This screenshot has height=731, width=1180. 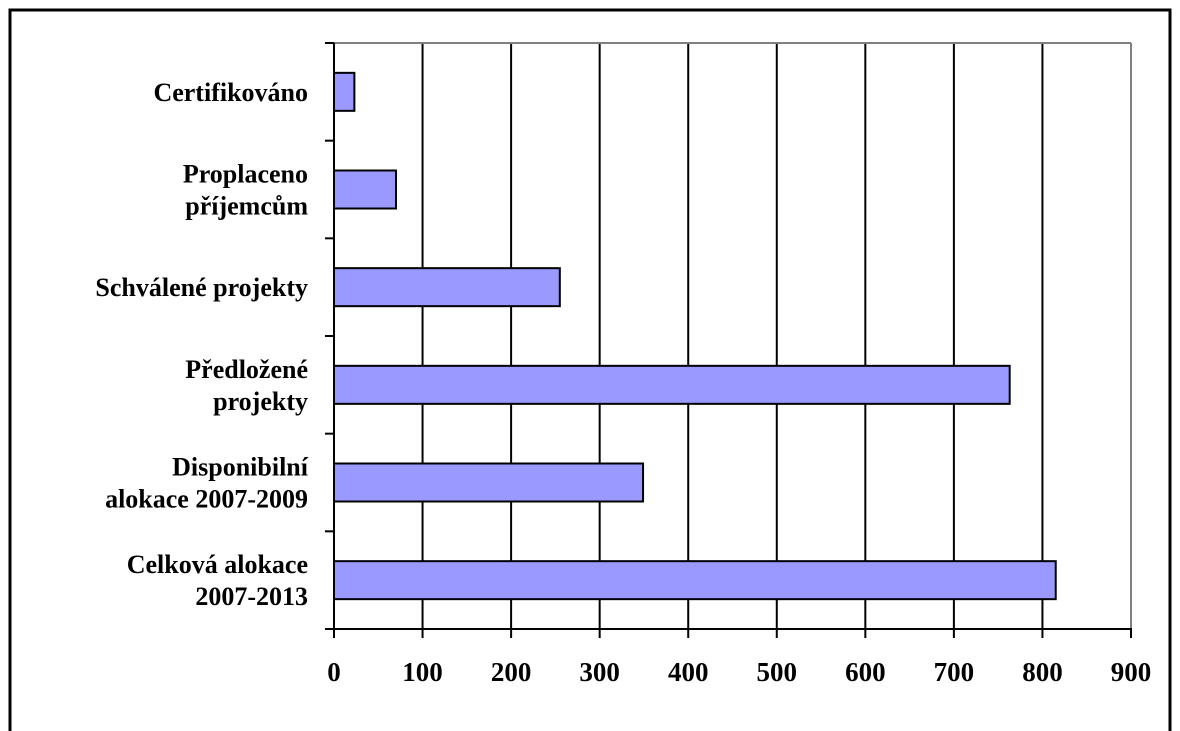 I want to click on category-label-5: Certifikováno, so click(x=230, y=92).